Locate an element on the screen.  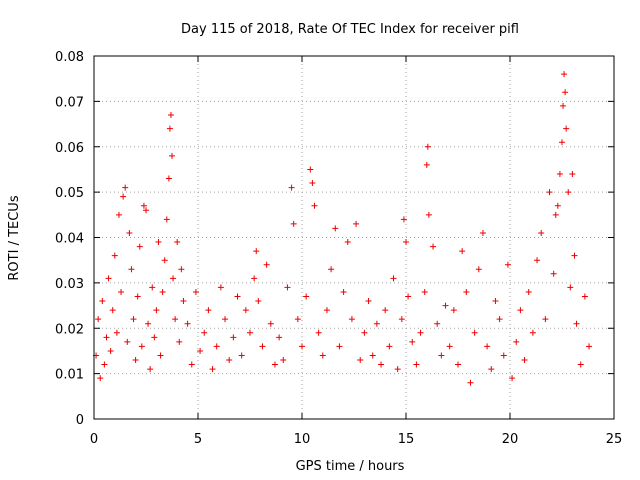
x-tick-label: 20 is located at coordinates (510, 439).